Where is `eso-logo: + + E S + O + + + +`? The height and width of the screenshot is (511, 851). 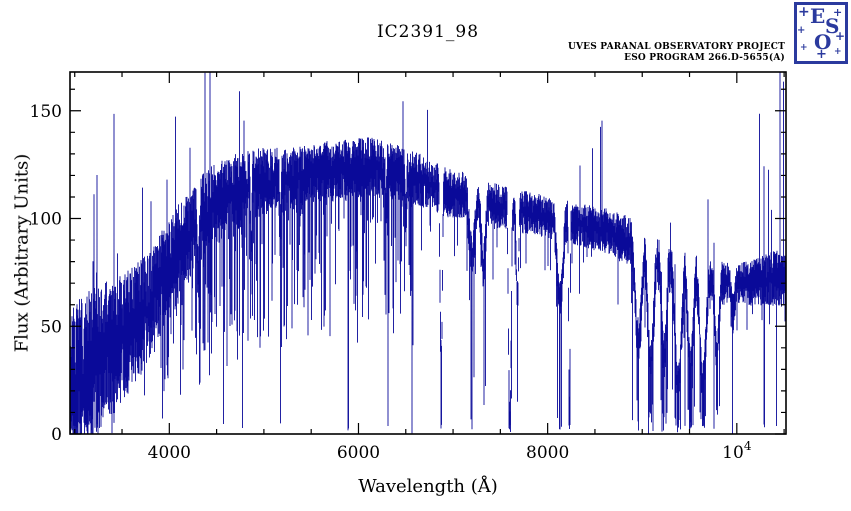 eso-logo: + + E S + O + + + + is located at coordinates (821, 33).